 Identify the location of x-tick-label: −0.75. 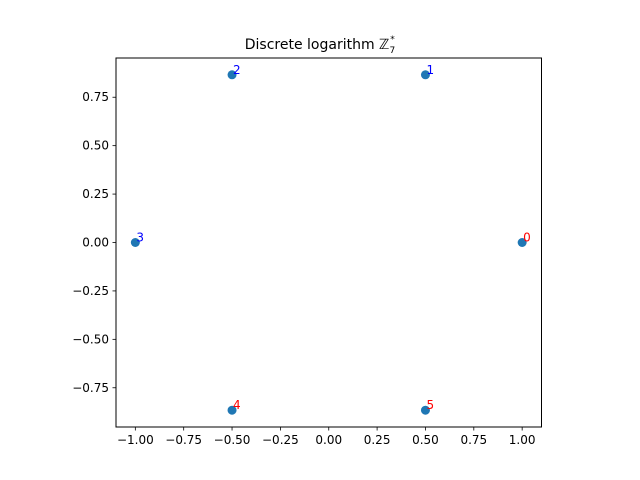
(183, 440).